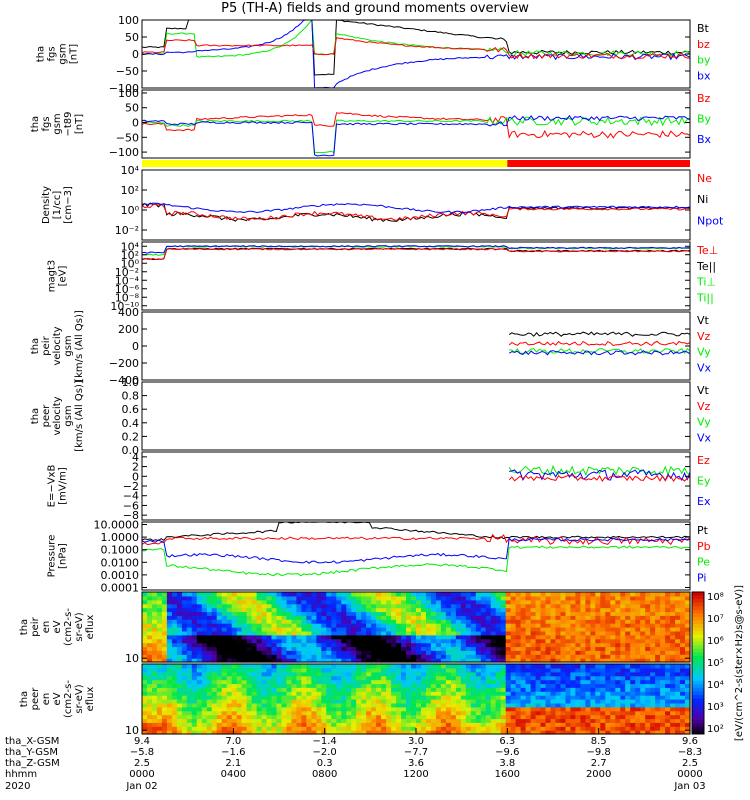  What do you see at coordinates (704, 75) in the screenshot?
I see `legend-bx: bx` at bounding box center [704, 75].